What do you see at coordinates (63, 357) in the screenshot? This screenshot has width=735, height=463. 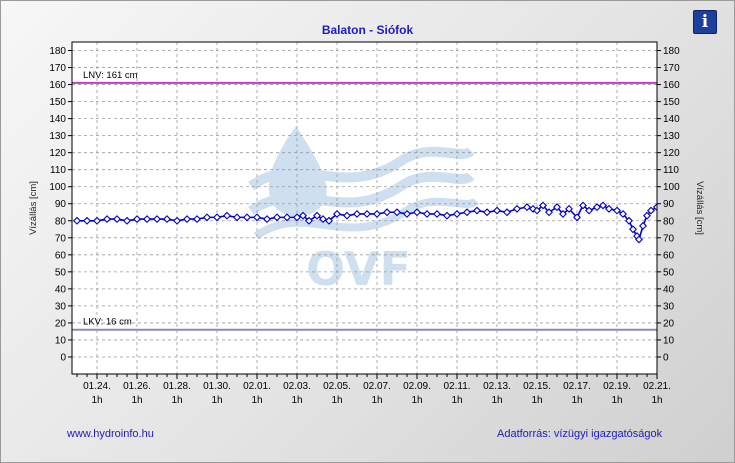 I see `y-tick-label: 0` at bounding box center [63, 357].